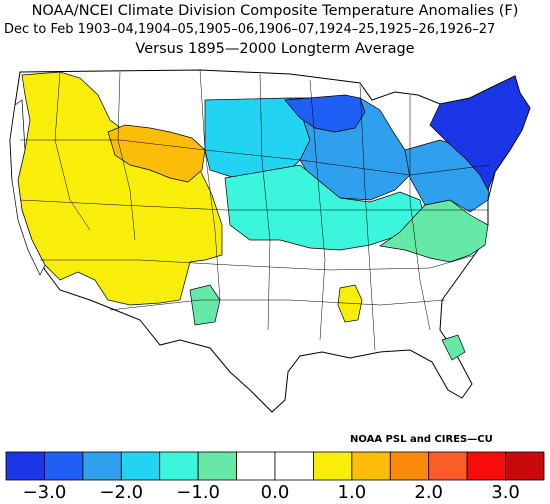 The height and width of the screenshot is (504, 550). I want to click on region-southwest-green, so click(205, 305).